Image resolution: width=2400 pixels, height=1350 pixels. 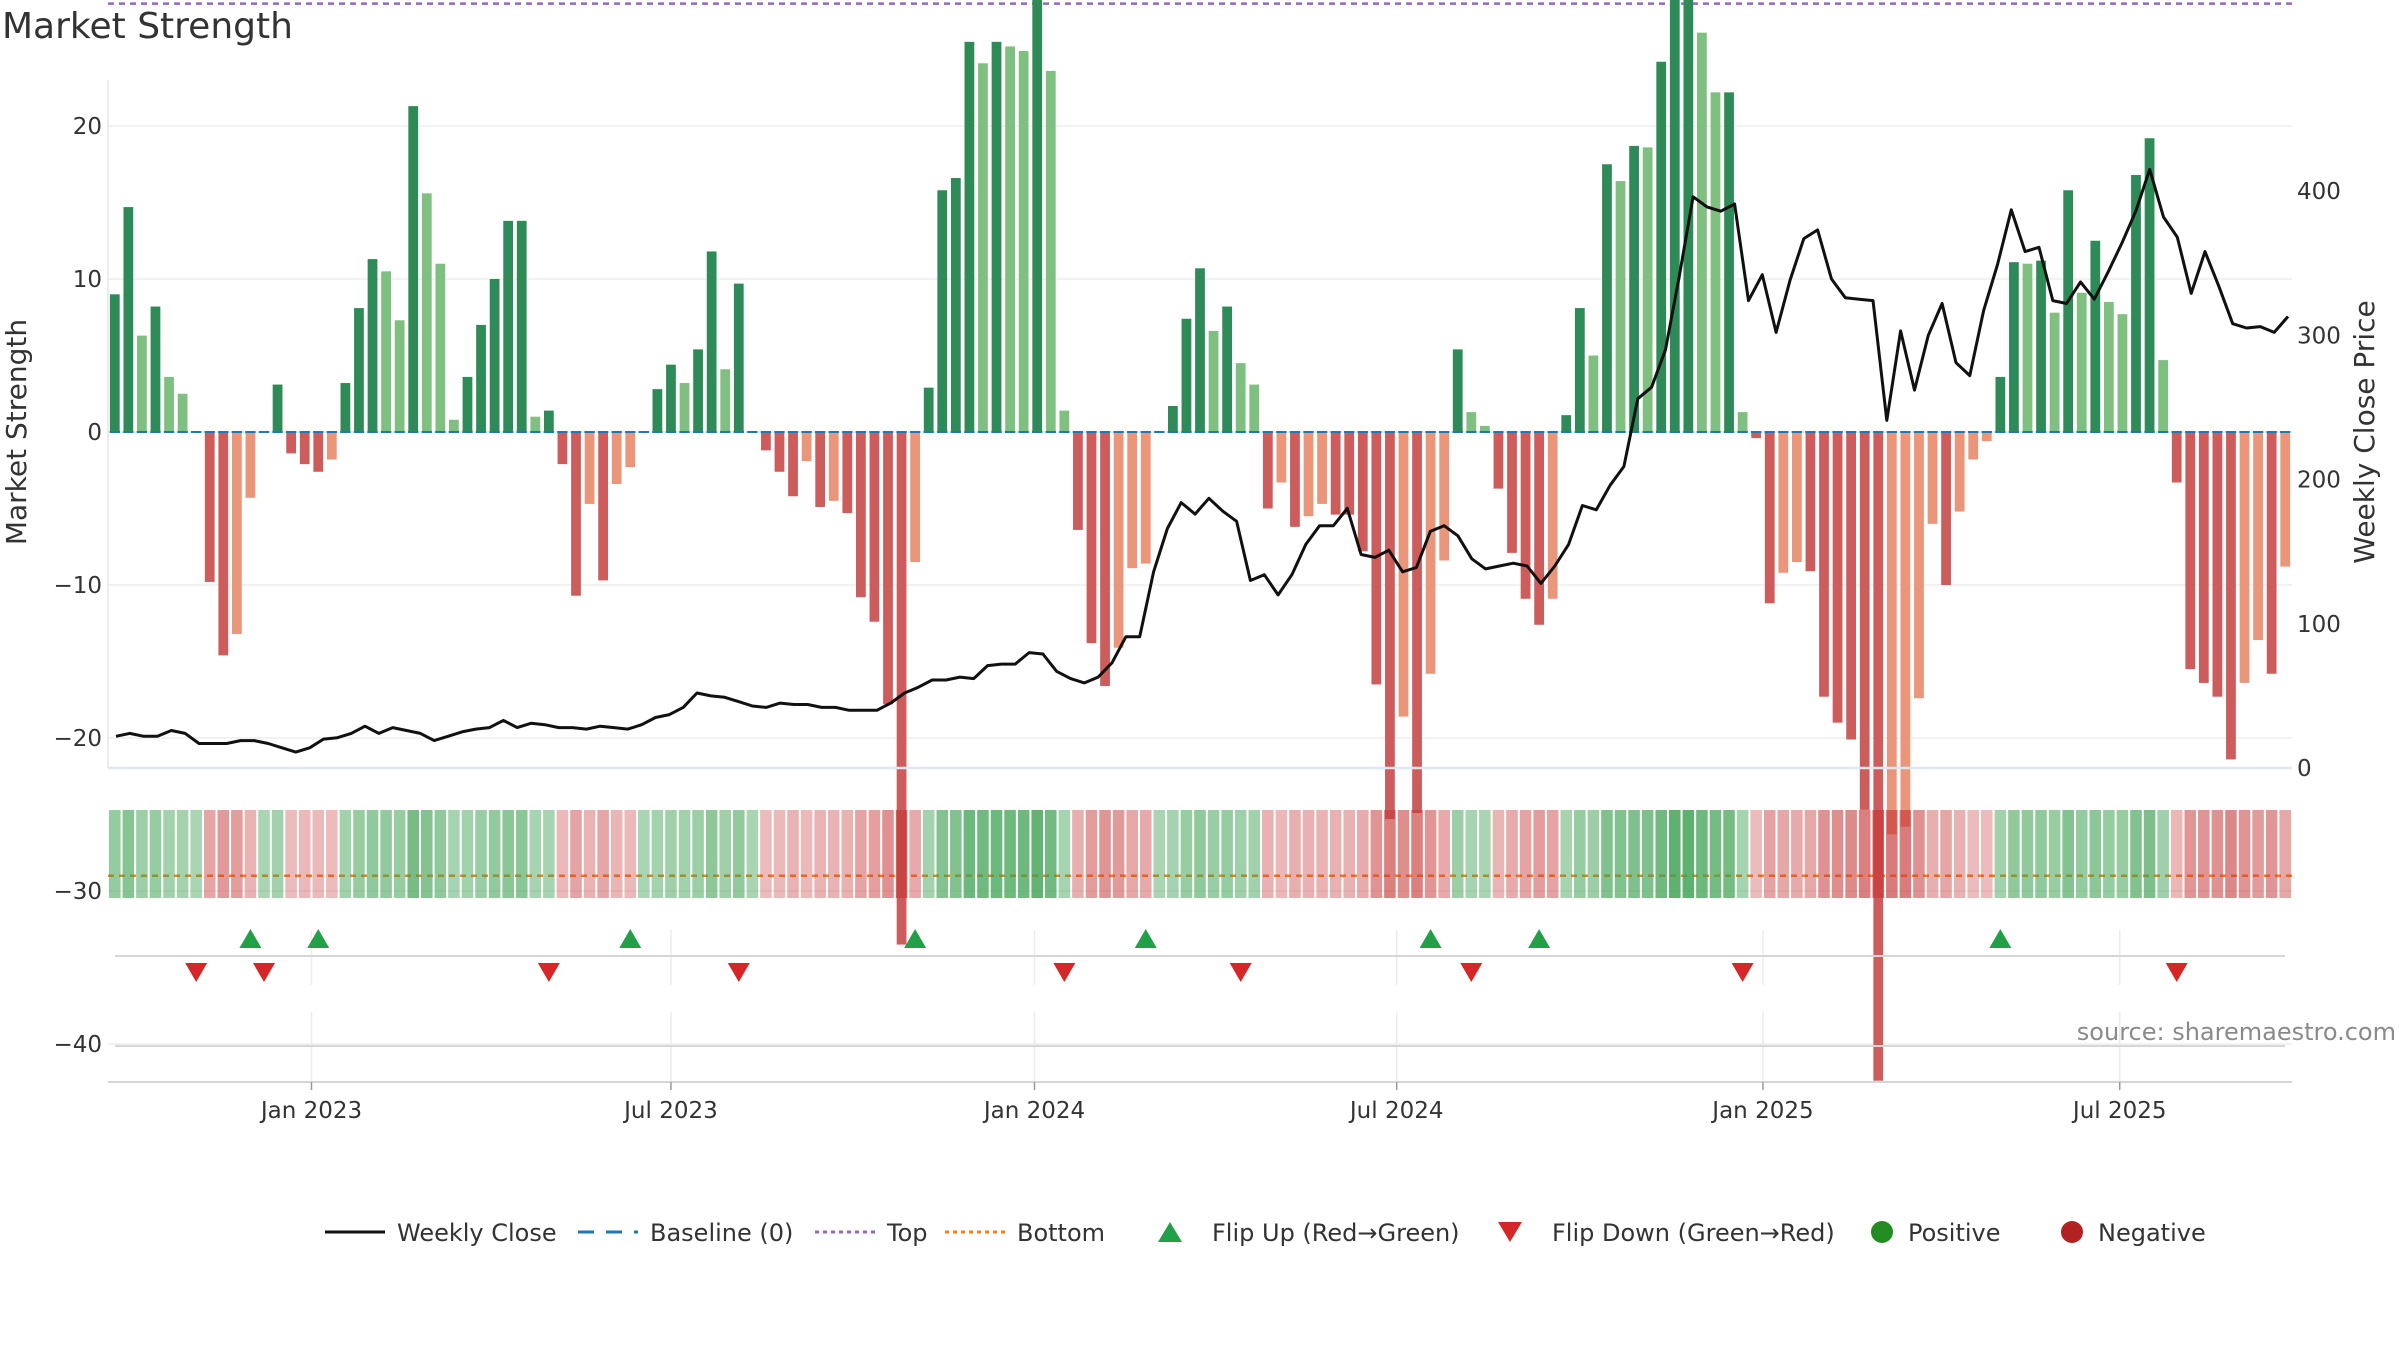 I want to click on flip-markers, so click(x=1200, y=1006).